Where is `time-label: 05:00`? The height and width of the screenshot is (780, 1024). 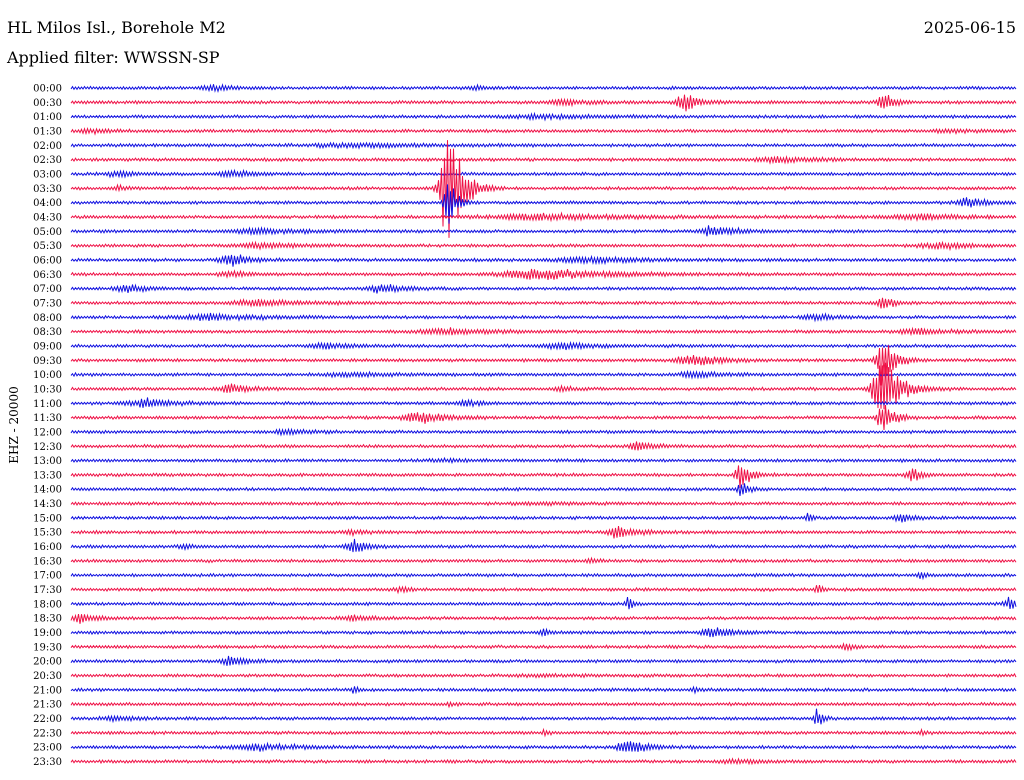
time-label: 05:00 is located at coordinates (47, 232).